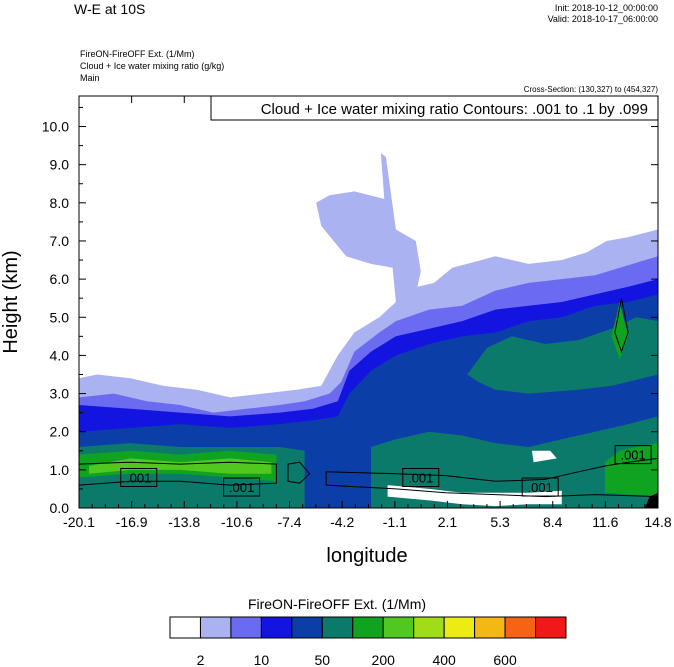 The width and height of the screenshot is (674, 667). I want to click on y-tick-label: 0.0, so click(60, 508).